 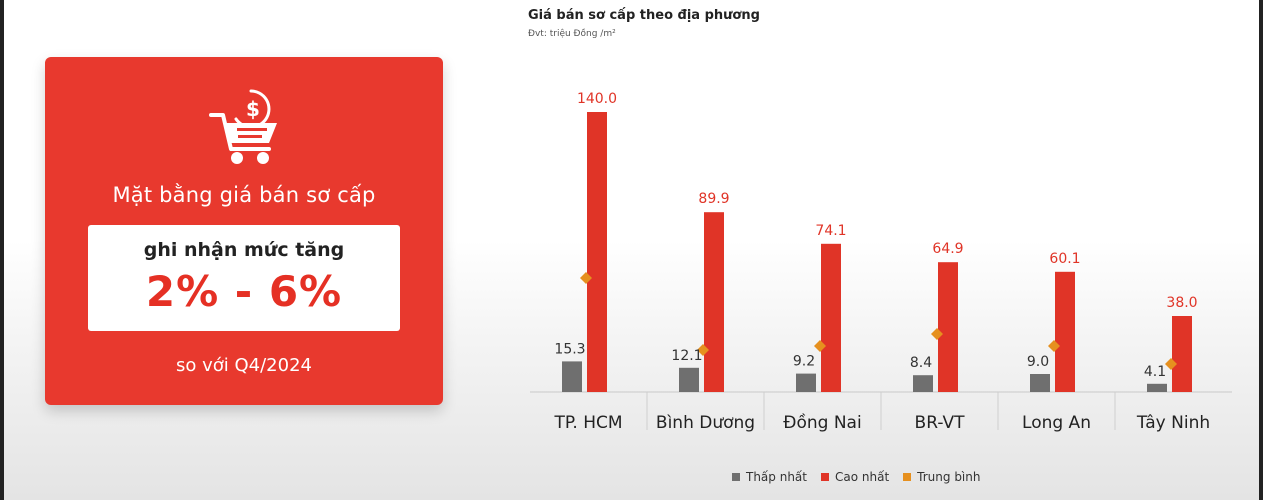 I want to click on label-min-0: 15.3, so click(x=569, y=349).